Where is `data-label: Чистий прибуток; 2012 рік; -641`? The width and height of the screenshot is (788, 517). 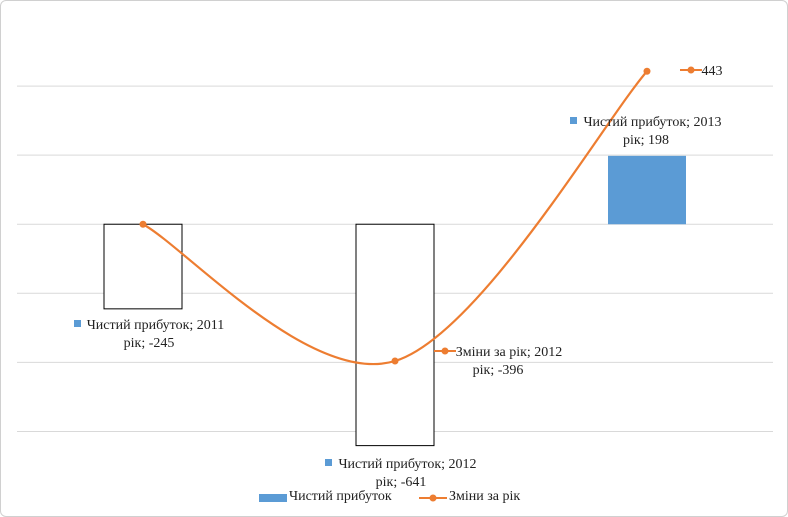 data-label: Чистий прибуток; 2012 рік; -641 is located at coordinates (401, 474).